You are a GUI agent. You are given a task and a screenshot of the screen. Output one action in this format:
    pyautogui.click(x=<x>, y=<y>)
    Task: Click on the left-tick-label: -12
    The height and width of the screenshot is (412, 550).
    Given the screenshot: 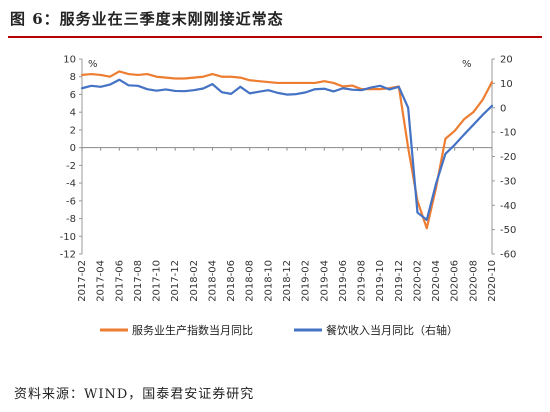 What is the action you would take?
    pyautogui.click(x=68, y=255)
    